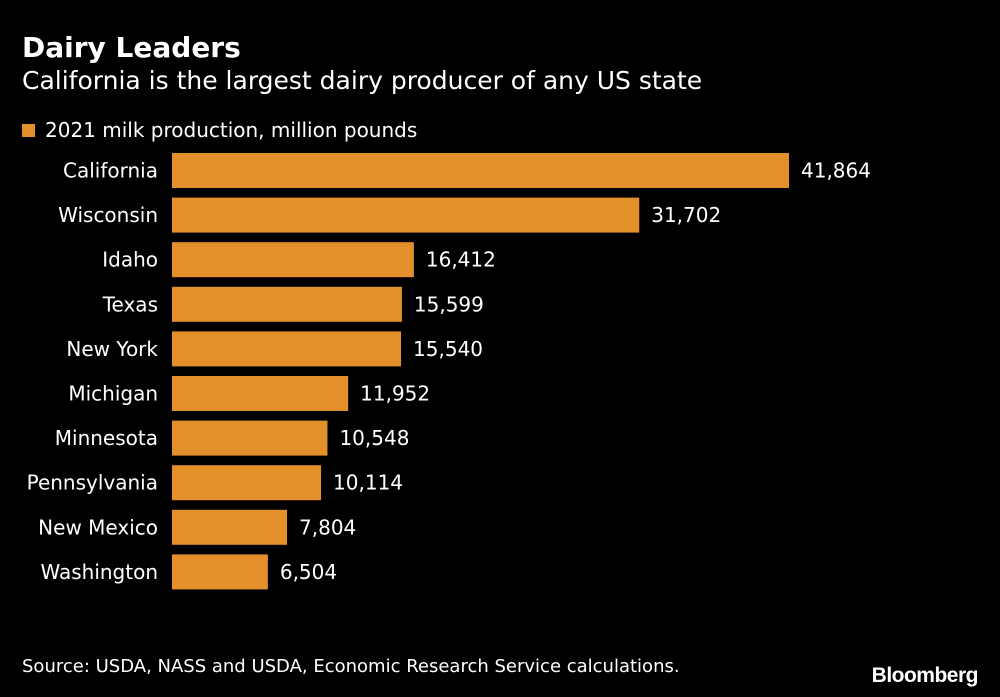 The width and height of the screenshot is (1000, 697). What do you see at coordinates (327, 527) in the screenshot?
I see `value-label: 7,804` at bounding box center [327, 527].